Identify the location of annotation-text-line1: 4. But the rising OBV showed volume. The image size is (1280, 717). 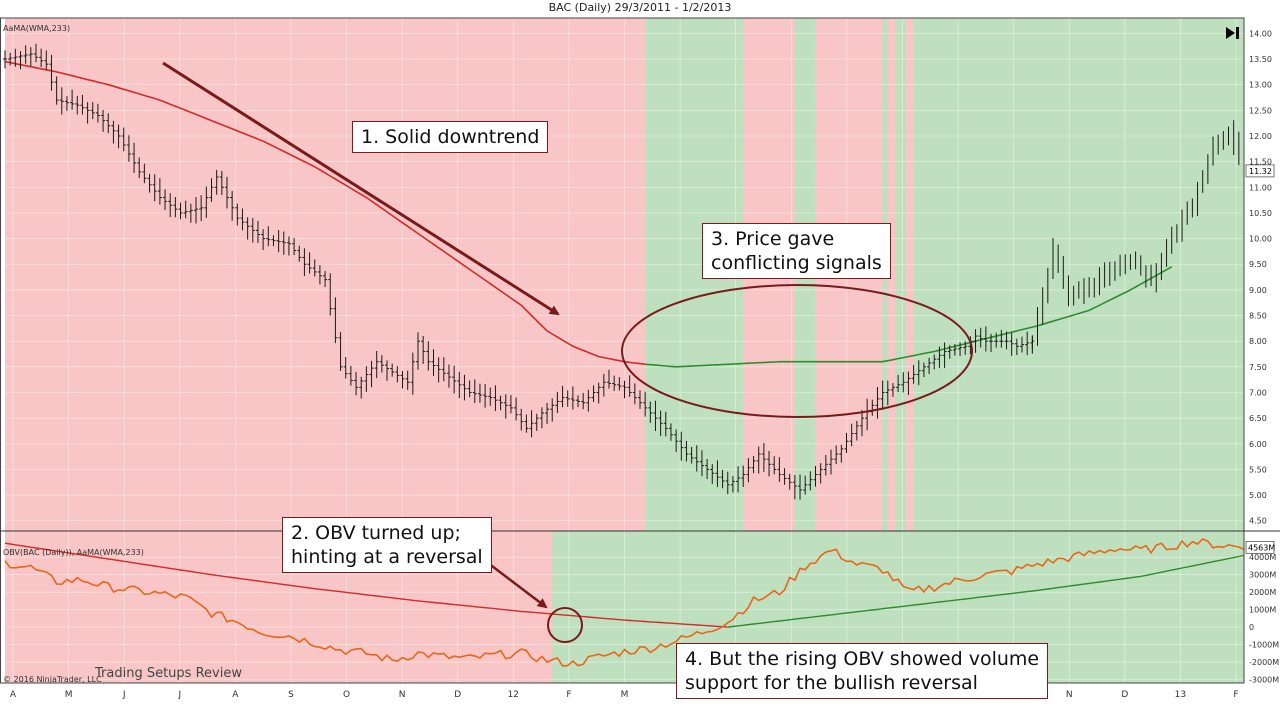
(862, 659).